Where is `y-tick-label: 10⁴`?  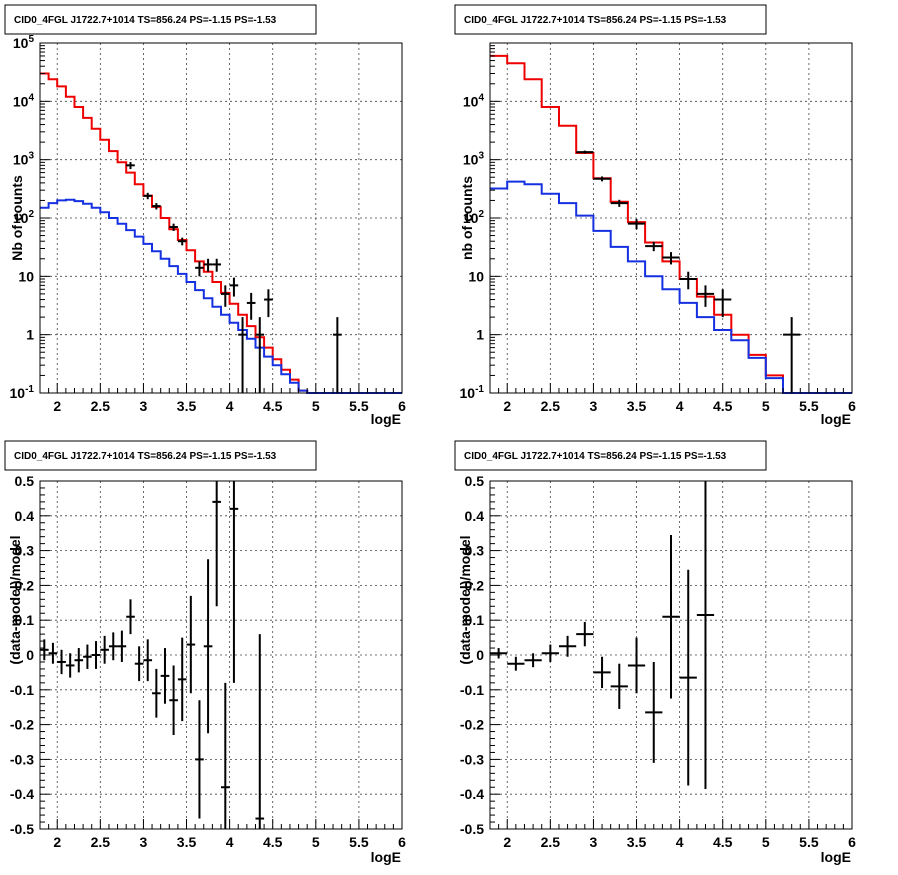
y-tick-label: 10⁴ is located at coordinates (474, 100).